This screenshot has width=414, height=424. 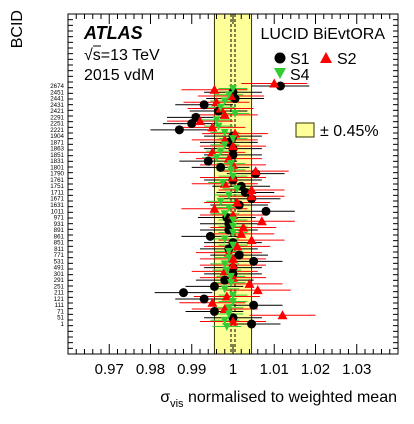 What do you see at coordinates (88, 55) in the screenshot?
I see `sqrt-symbol: √` at bounding box center [88, 55].